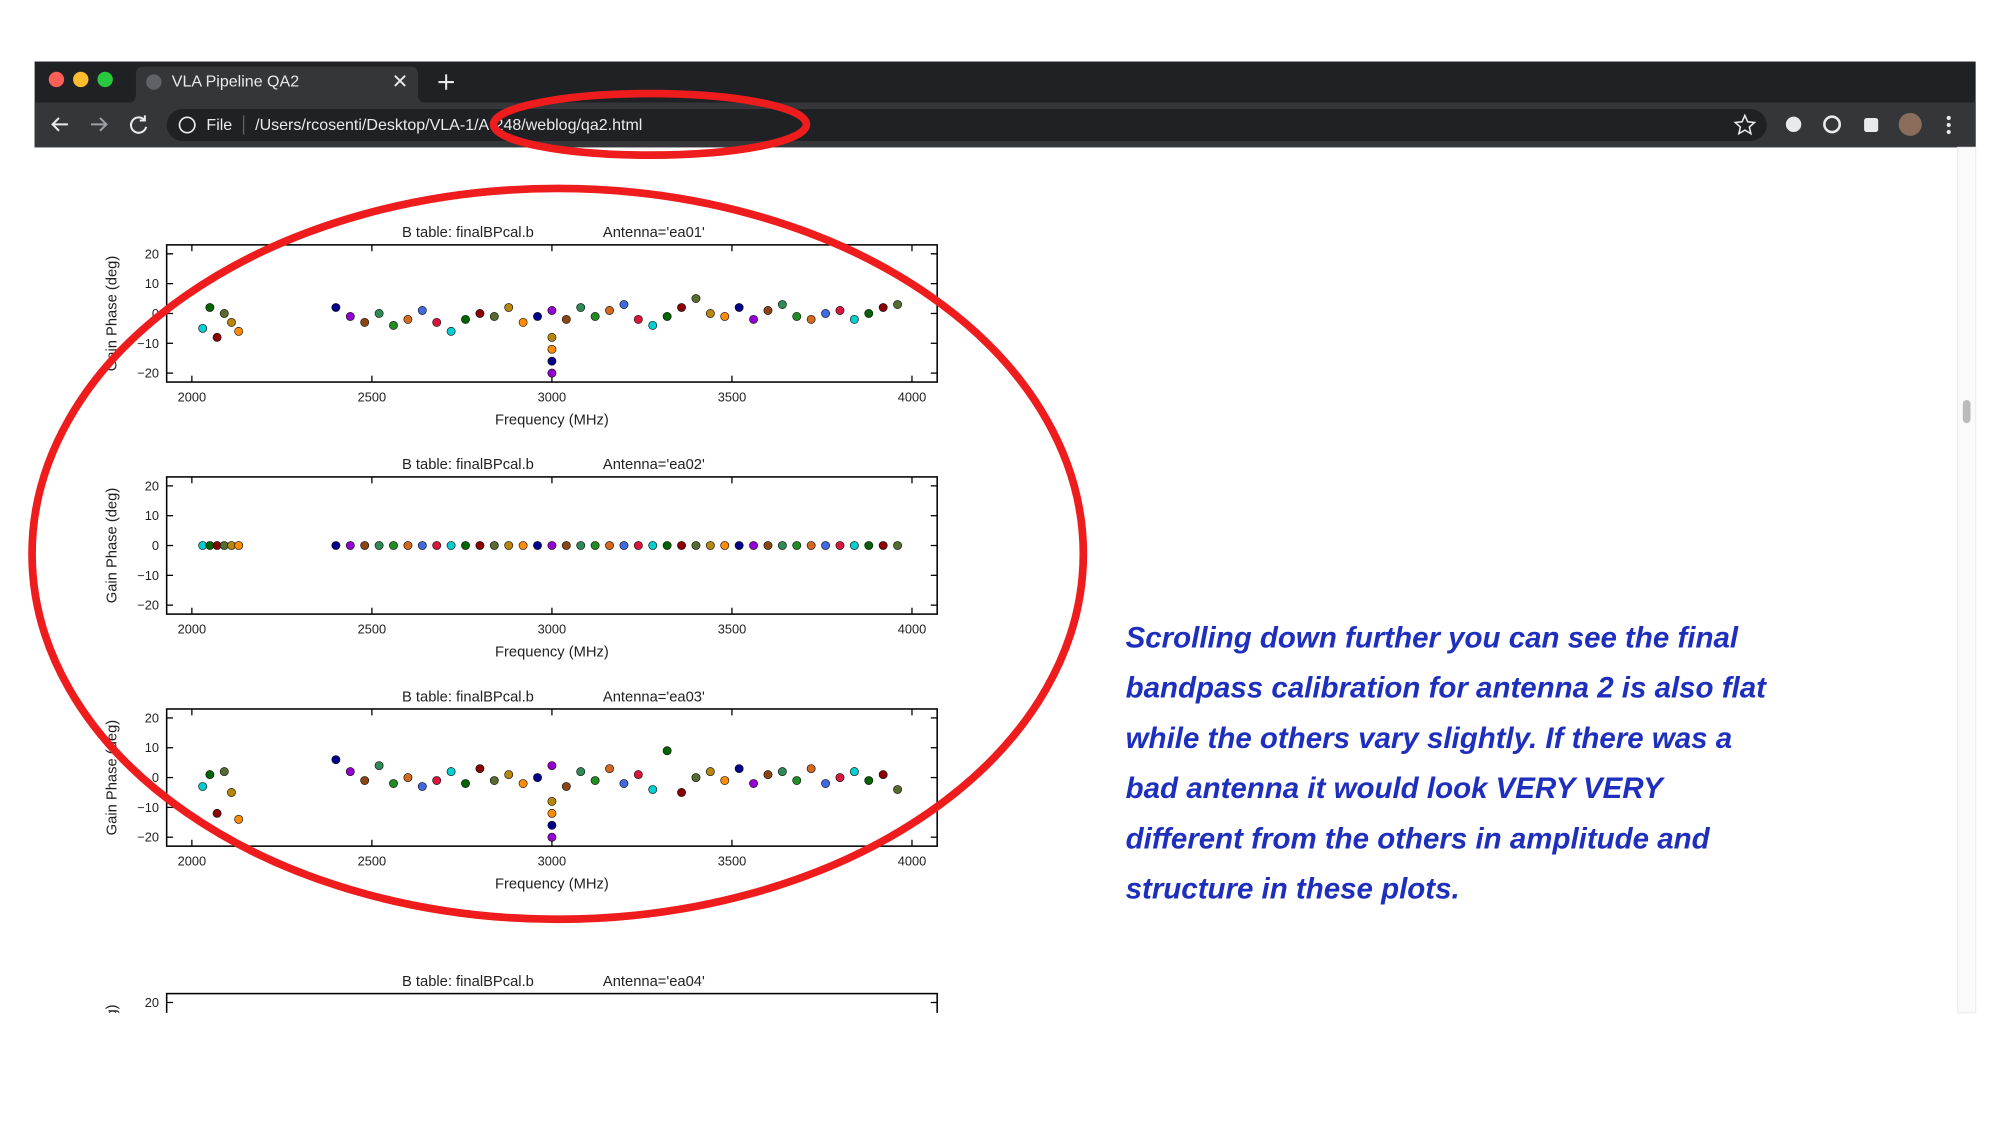 The height and width of the screenshot is (1125, 2000). I want to click on url-scheme: File, so click(219, 125).